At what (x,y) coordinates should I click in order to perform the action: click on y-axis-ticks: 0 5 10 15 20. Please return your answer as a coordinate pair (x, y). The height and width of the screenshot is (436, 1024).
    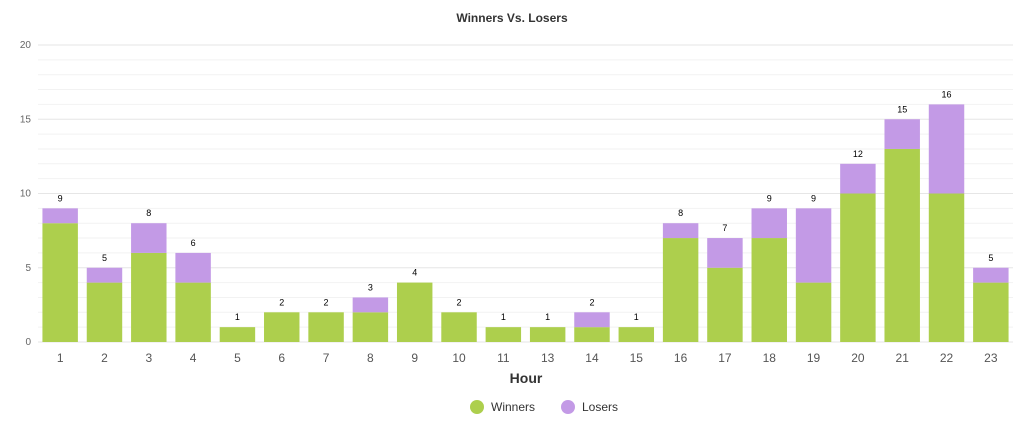
    Looking at the image, I should click on (26, 194).